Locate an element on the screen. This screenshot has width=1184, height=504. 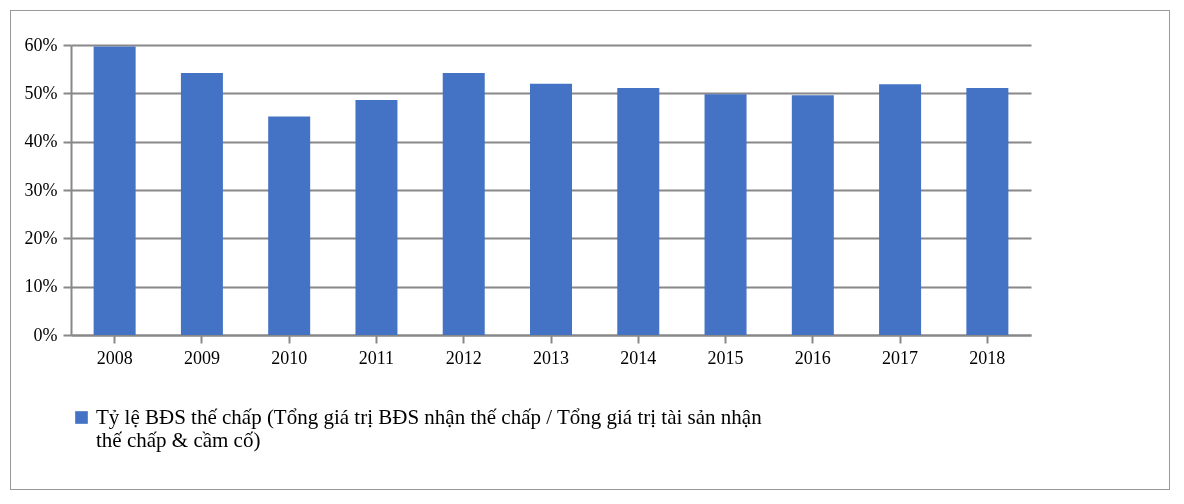
x-tick-label: 2015 is located at coordinates (725, 357).